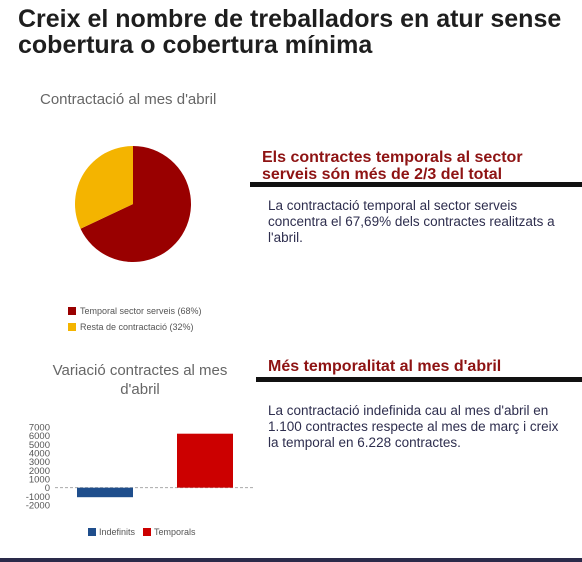  Describe the element at coordinates (39, 480) in the screenshot. I see `y-tick-label: 1000` at that location.